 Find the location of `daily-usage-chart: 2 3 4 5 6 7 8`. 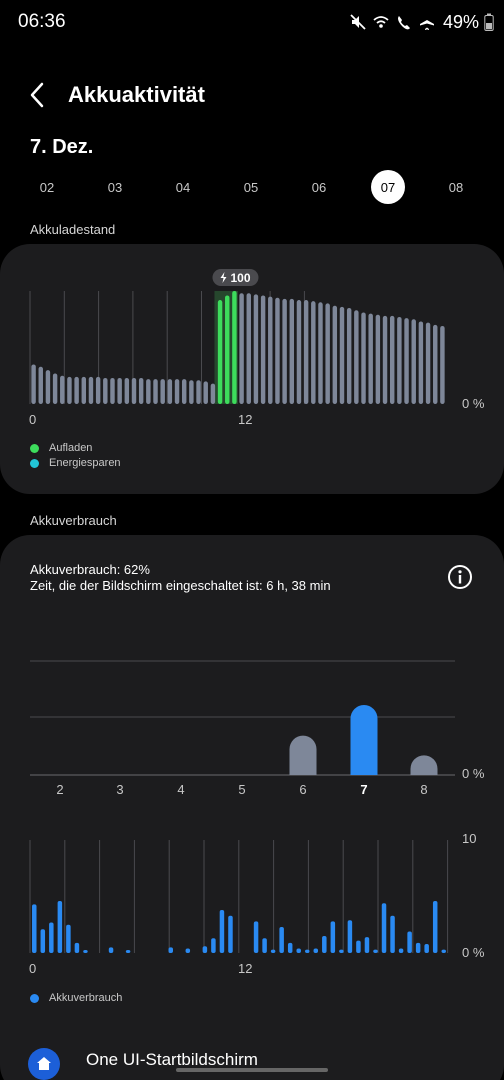

daily-usage-chart: 2 3 4 5 6 7 8 is located at coordinates (242, 728).